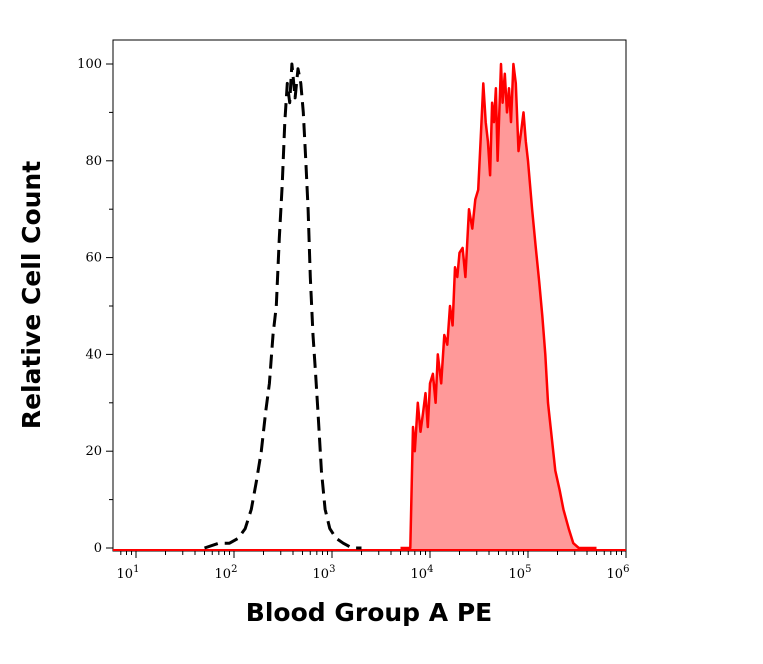 The height and width of the screenshot is (664, 763). What do you see at coordinates (93, 161) in the screenshot?
I see `y-tick-label: 80` at bounding box center [93, 161].